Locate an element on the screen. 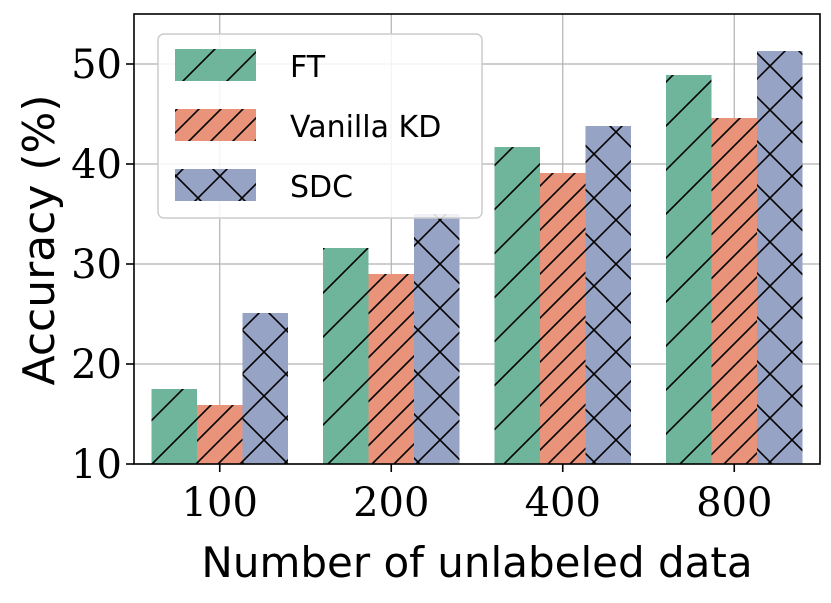 This screenshot has width=831, height=603. y-tick-label: 40 is located at coordinates (96, 165).